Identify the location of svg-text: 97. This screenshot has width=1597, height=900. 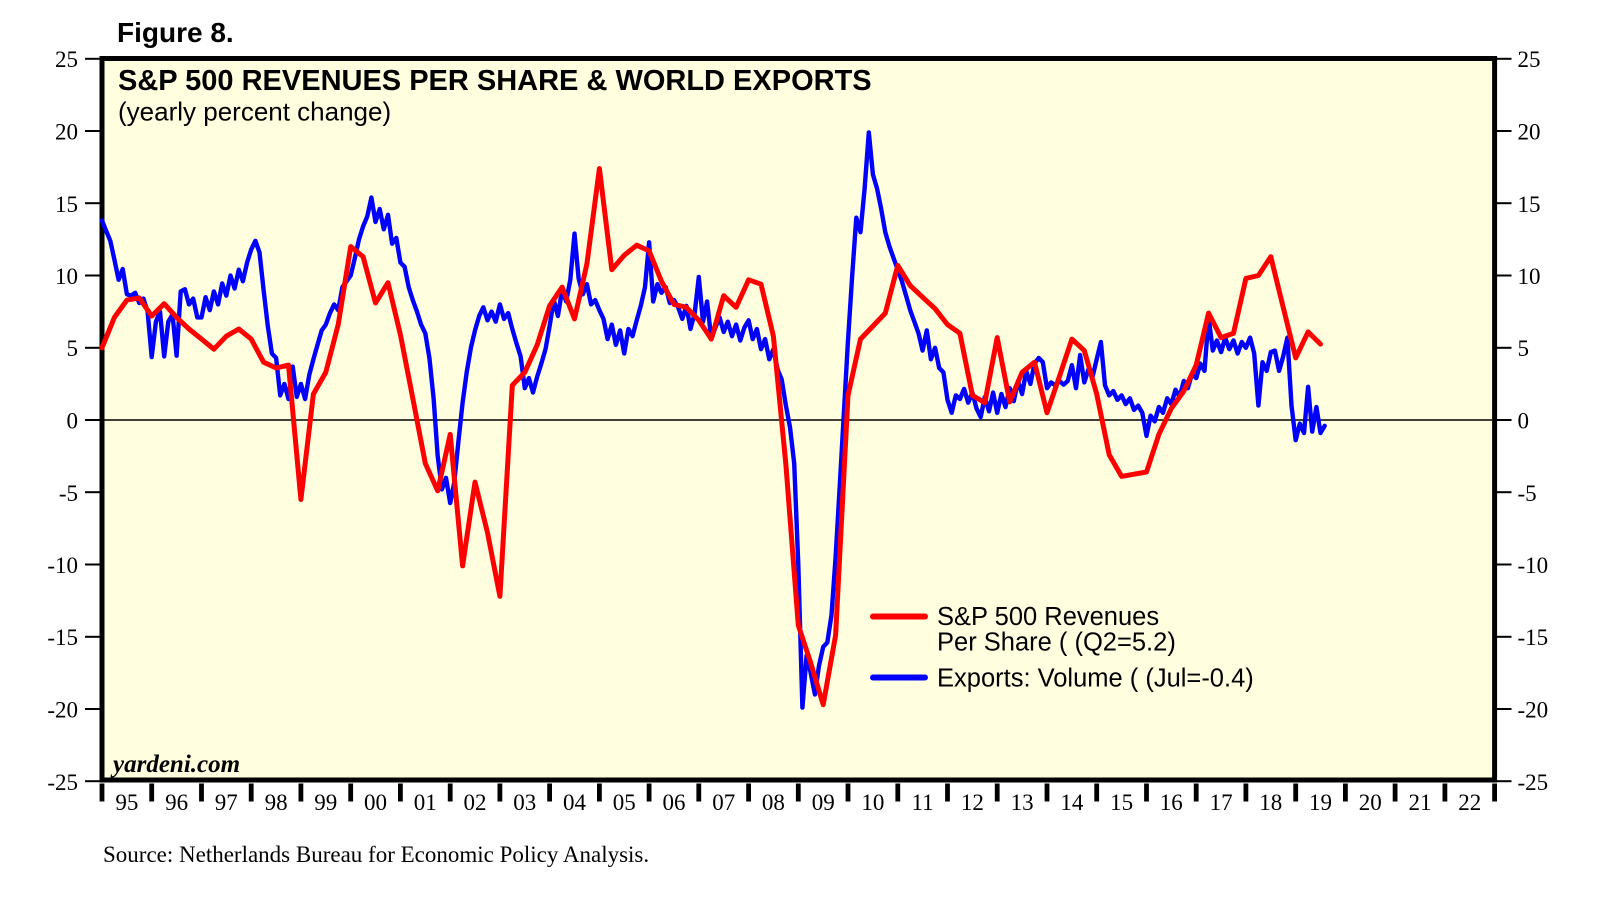
(226, 802).